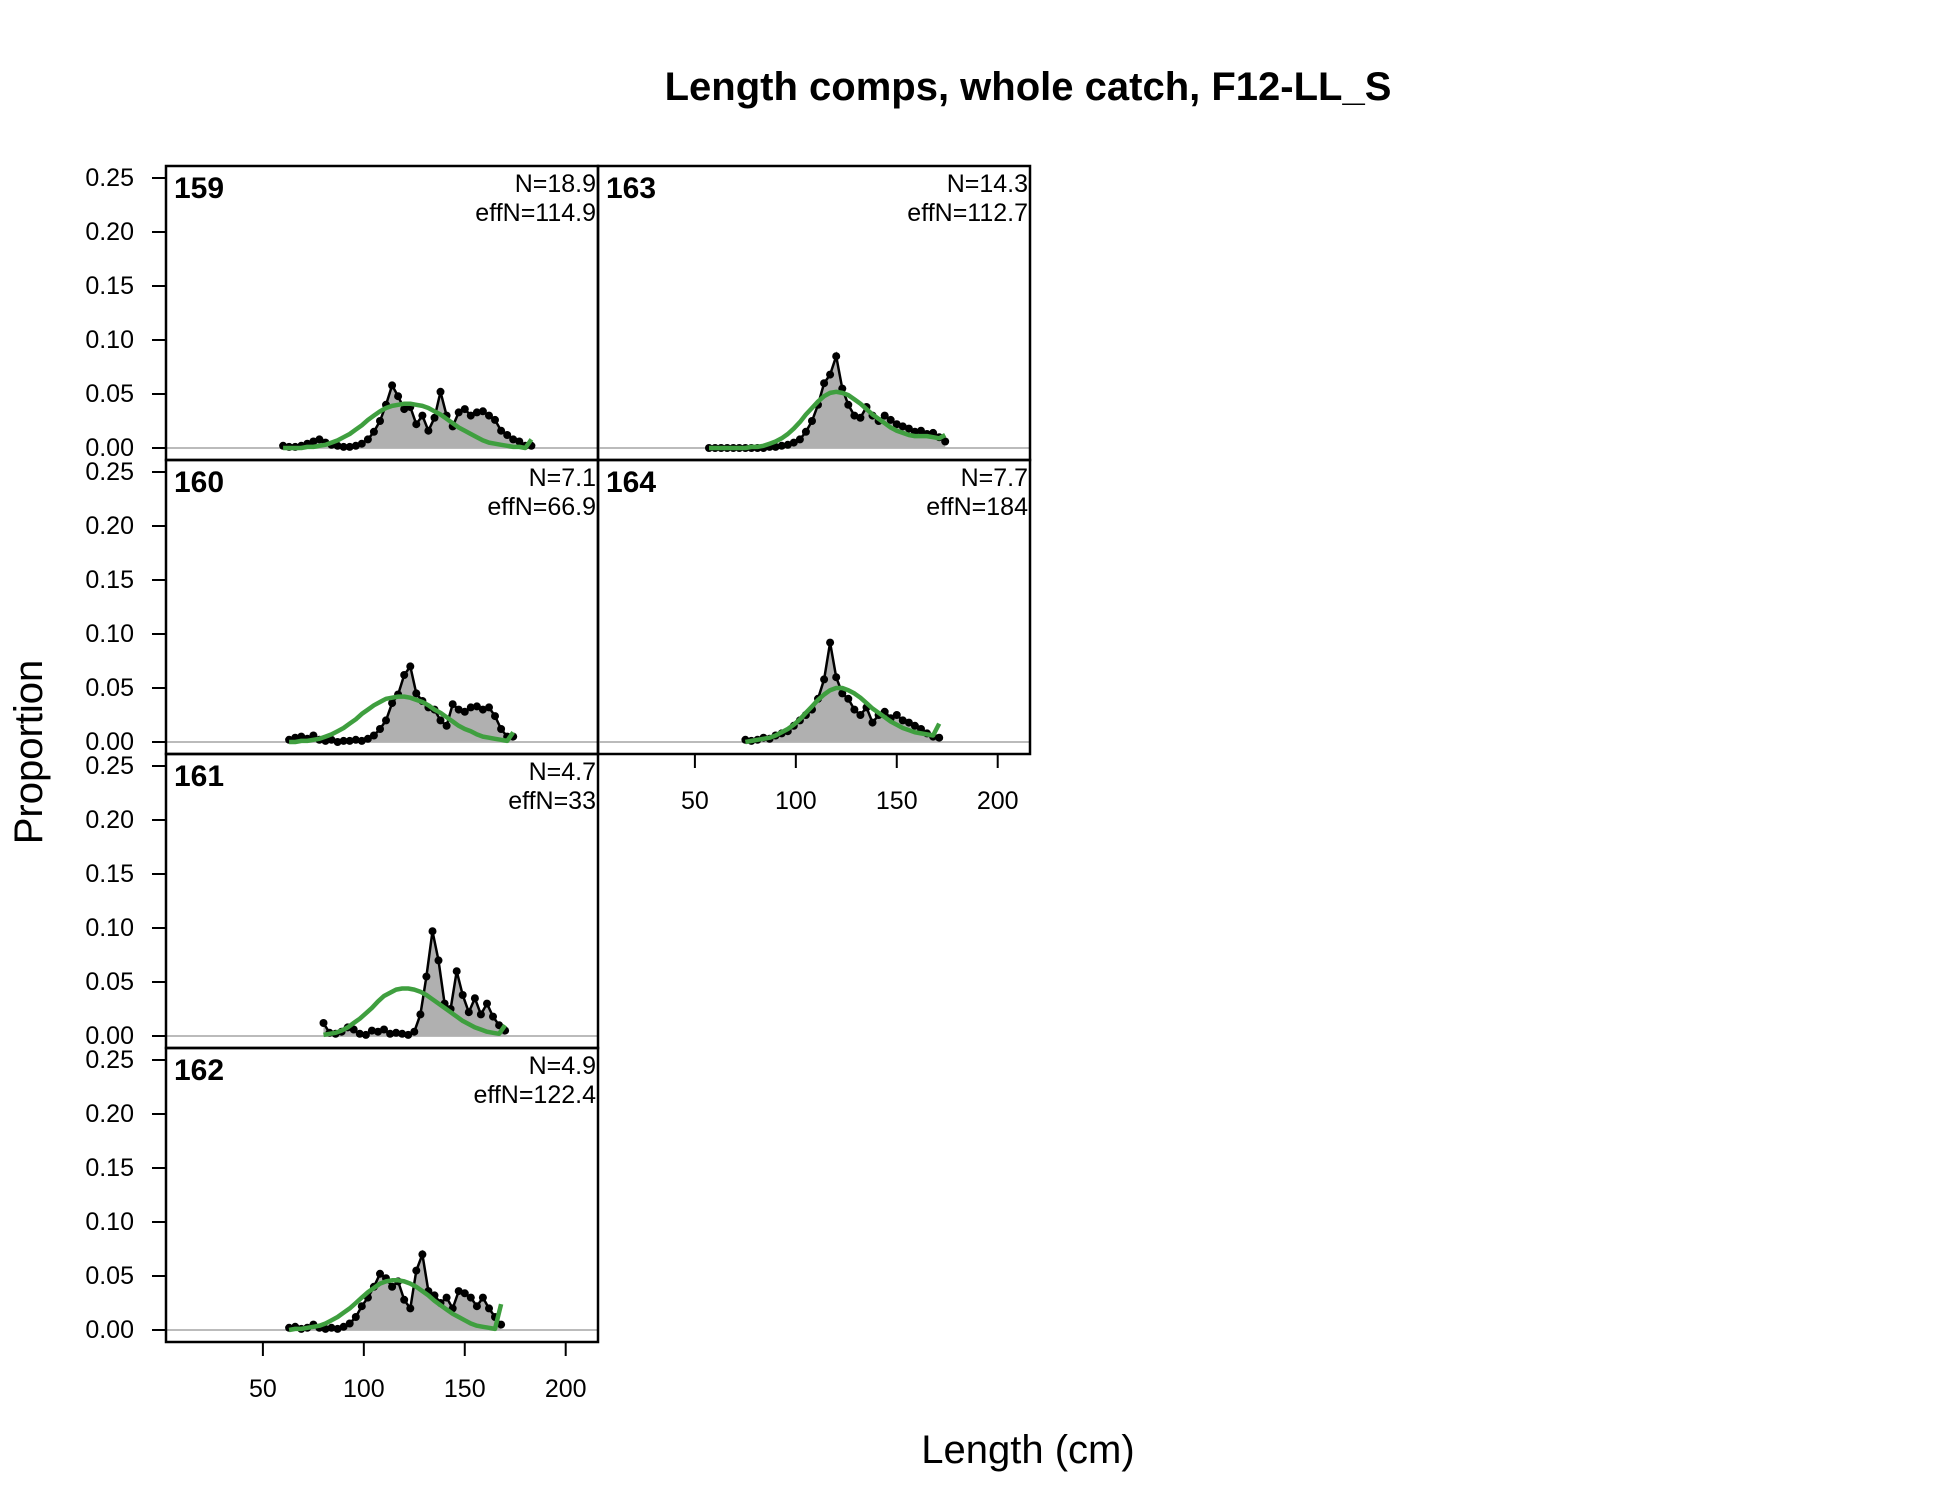 This screenshot has height=1500, width=1950. What do you see at coordinates (535, 213) in the screenshot?
I see `panel-effn-label: effN=114.9` at bounding box center [535, 213].